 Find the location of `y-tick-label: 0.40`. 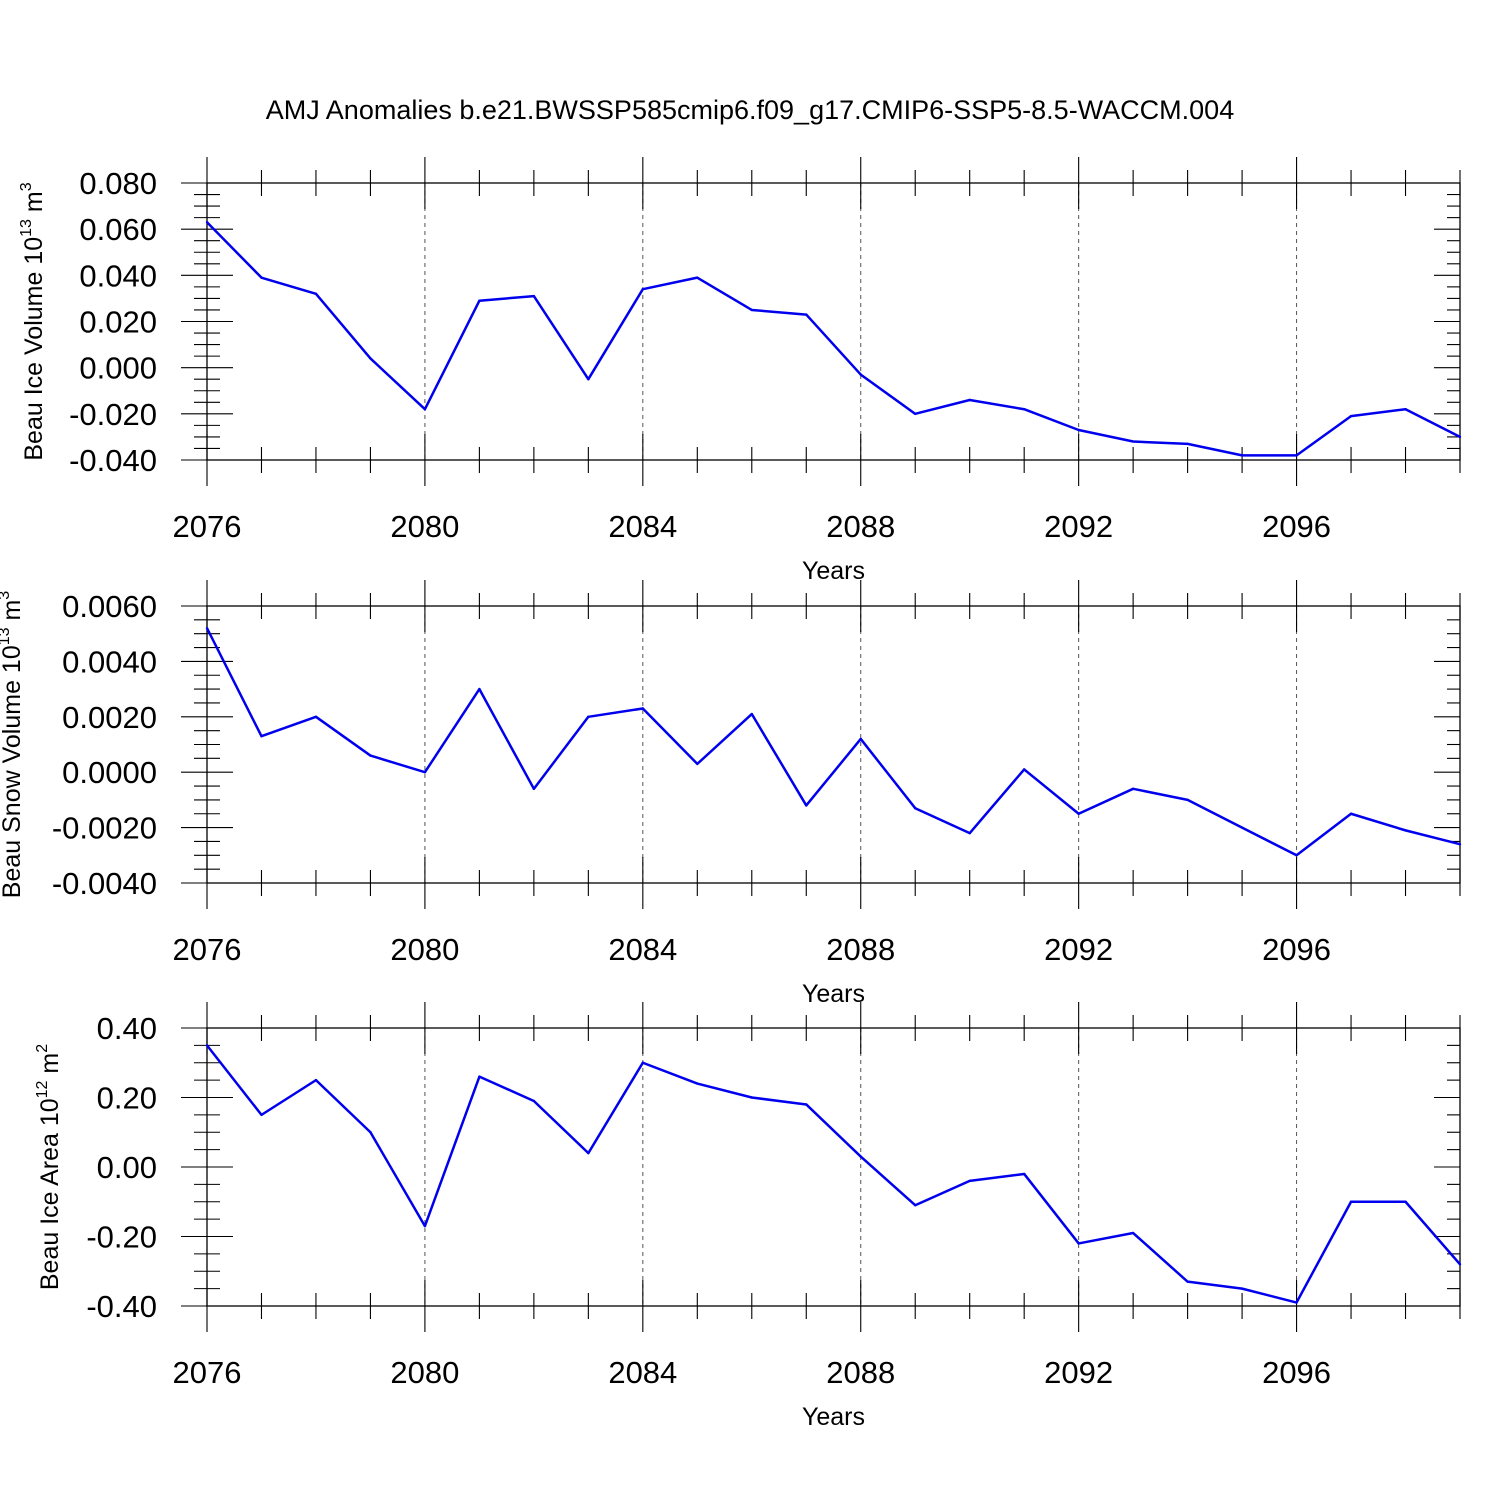

y-tick-label: 0.40 is located at coordinates (127, 1028).